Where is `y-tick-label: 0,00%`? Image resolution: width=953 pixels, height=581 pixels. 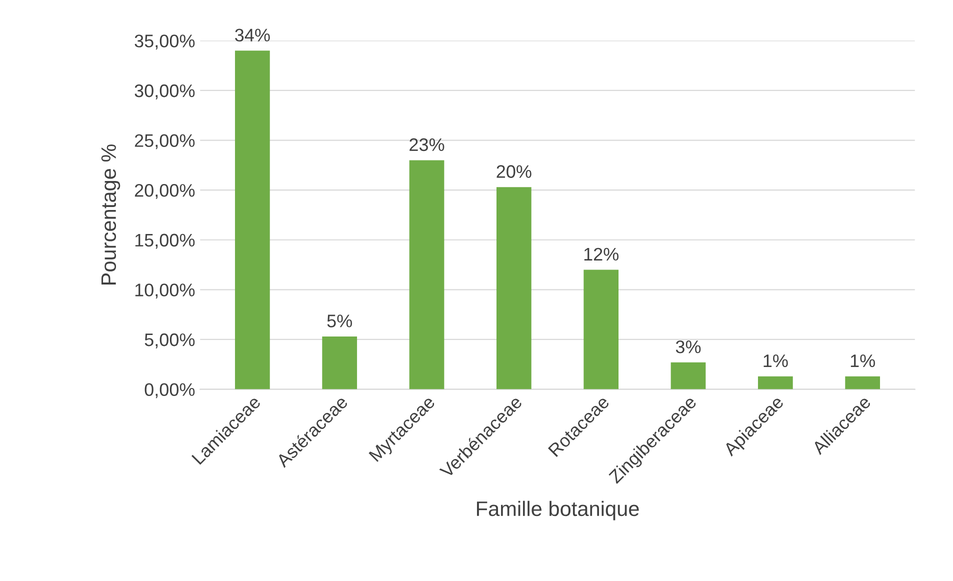
y-tick-label: 0,00% is located at coordinates (169, 390).